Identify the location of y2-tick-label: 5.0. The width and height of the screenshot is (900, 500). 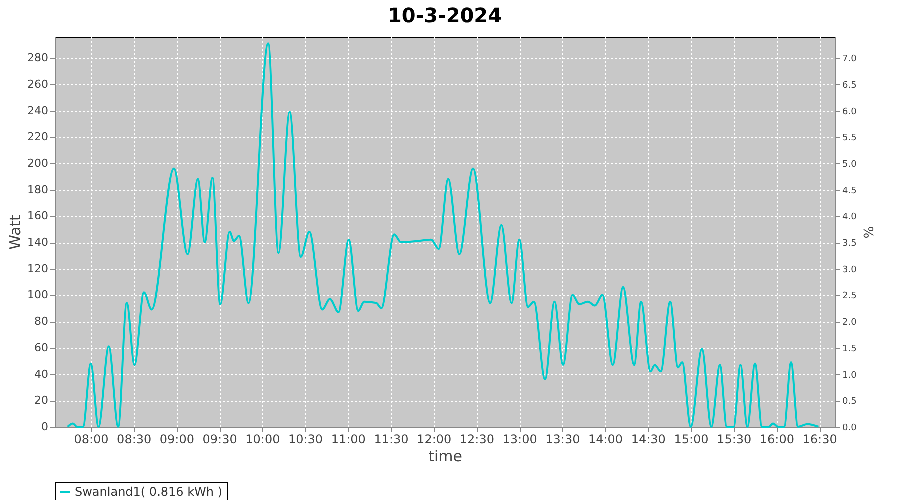
(850, 165).